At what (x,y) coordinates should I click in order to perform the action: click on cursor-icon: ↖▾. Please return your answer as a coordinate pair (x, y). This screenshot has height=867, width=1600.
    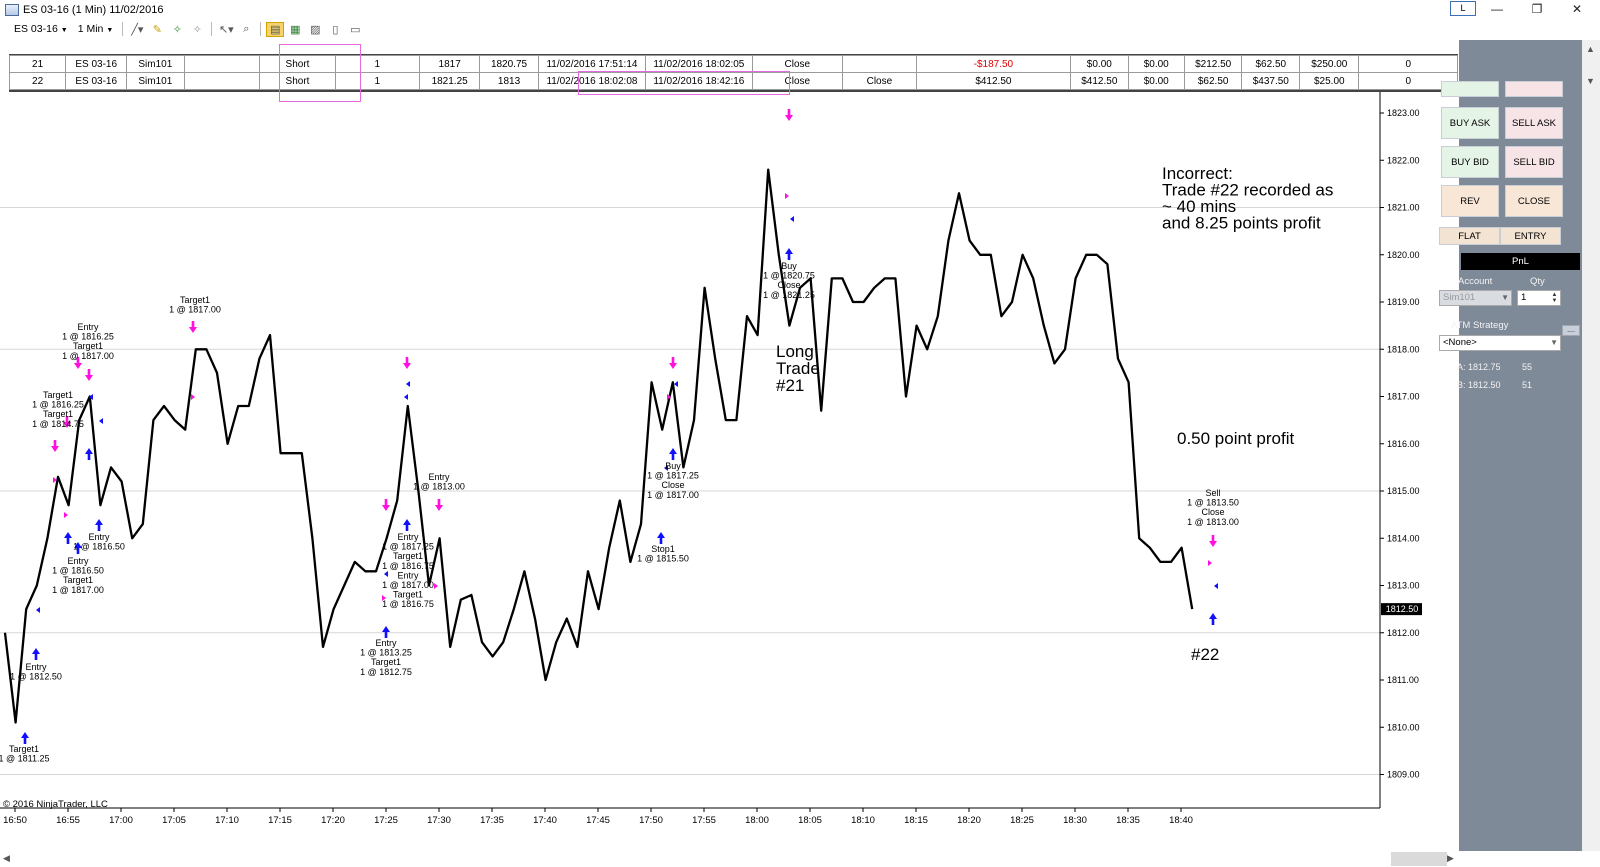
    Looking at the image, I should click on (226, 29).